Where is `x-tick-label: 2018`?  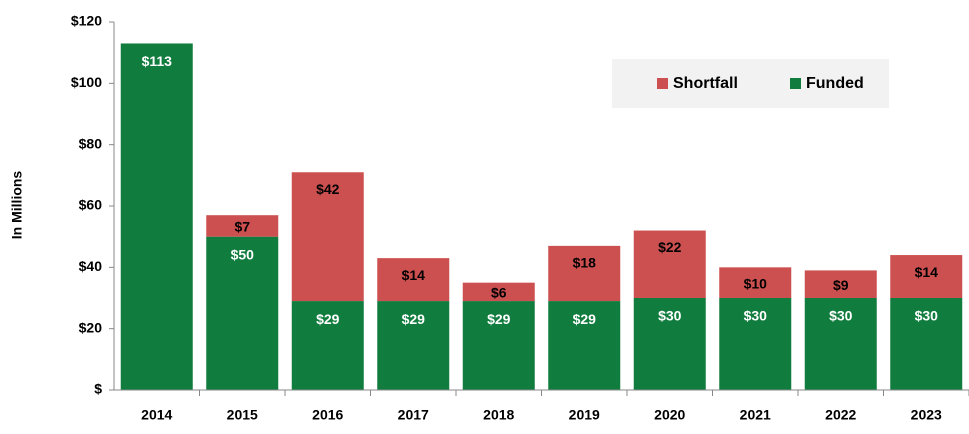 x-tick-label: 2018 is located at coordinates (498, 415).